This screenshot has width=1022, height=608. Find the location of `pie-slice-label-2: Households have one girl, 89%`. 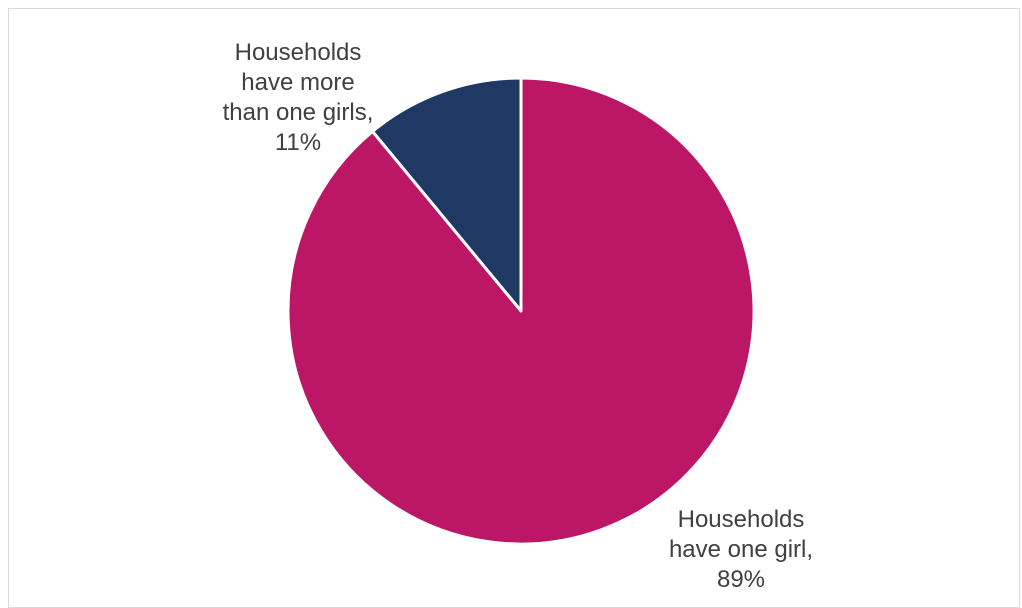

pie-slice-label-2: Households have one girl, 89% is located at coordinates (741, 549).